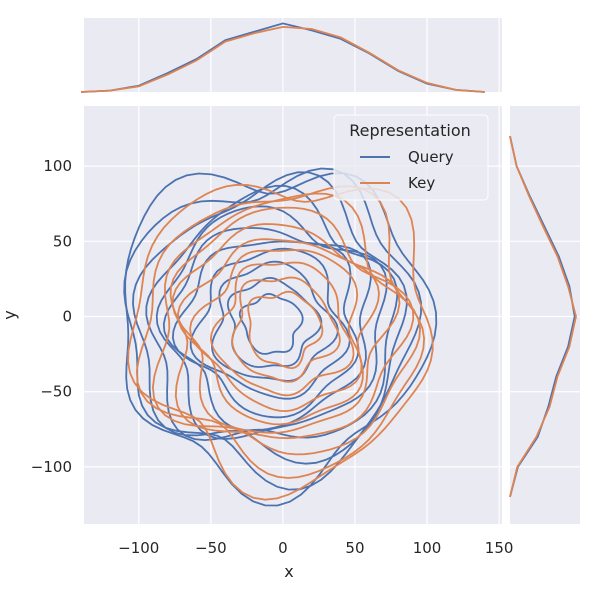 Image resolution: width=600 pixels, height=604 pixels. What do you see at coordinates (354, 548) in the screenshot?
I see `x-tick-label: 50` at bounding box center [354, 548].